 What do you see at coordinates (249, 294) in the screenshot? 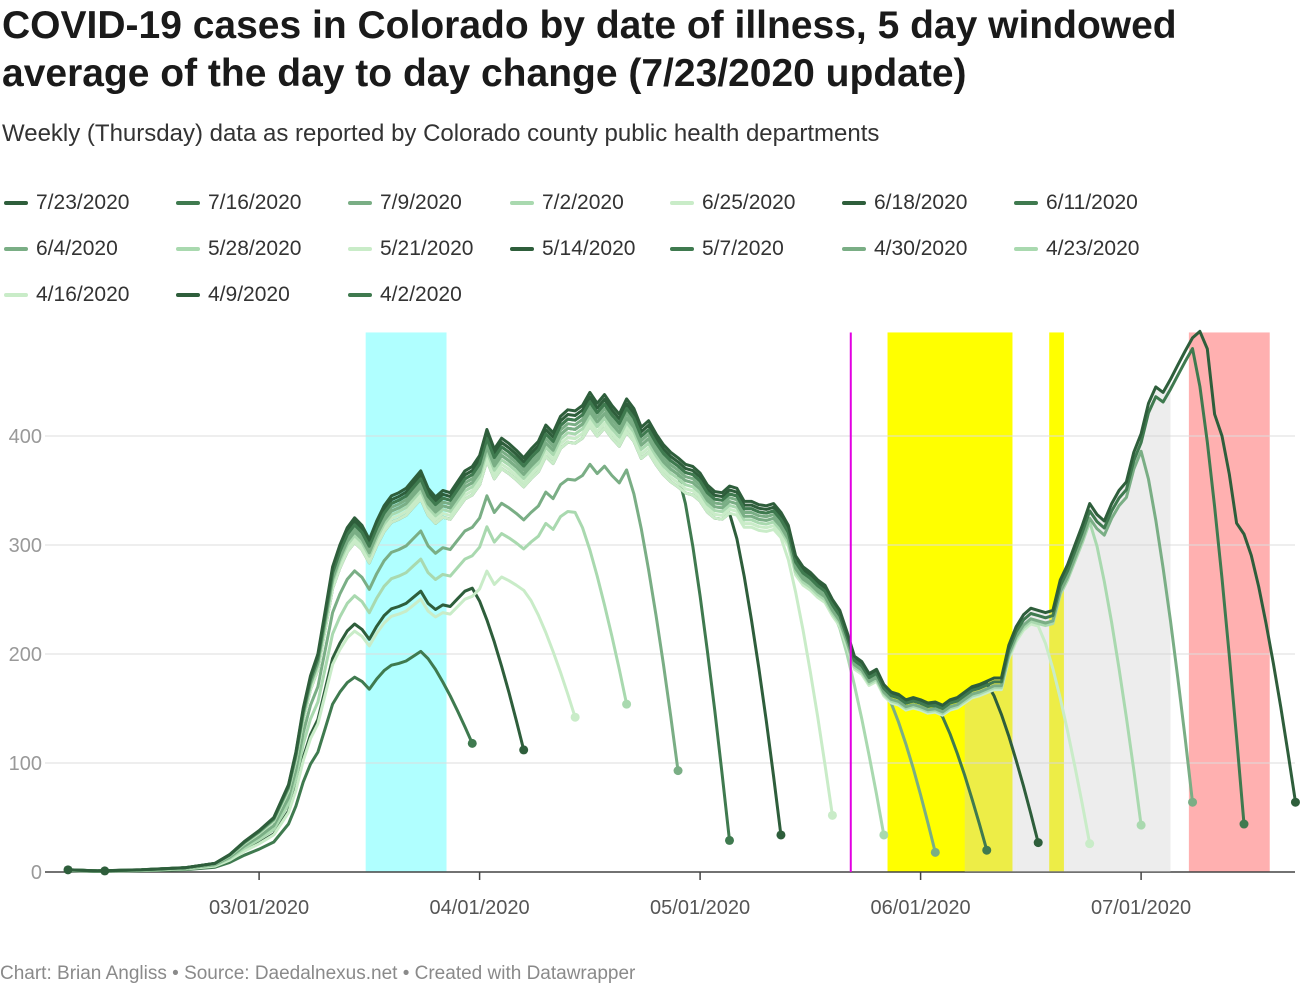
I see `legend-label: 4/9/2020` at bounding box center [249, 294].